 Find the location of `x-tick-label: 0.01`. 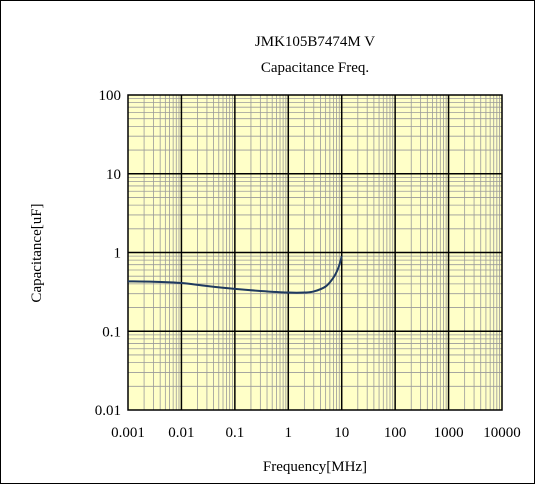

x-tick-label: 0.01 is located at coordinates (181, 433).